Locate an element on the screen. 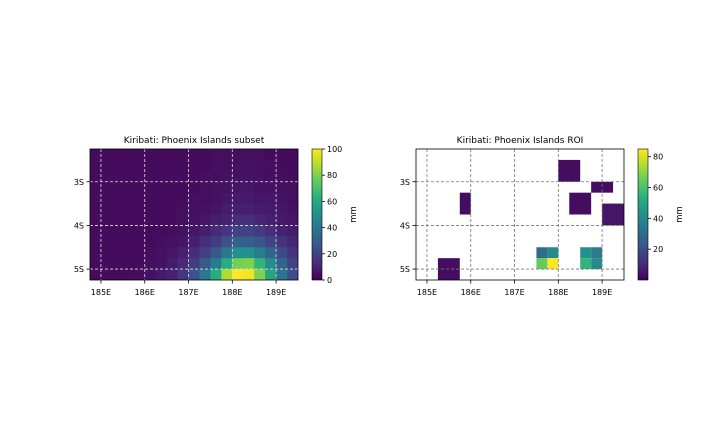  chart-title: Kiribati: Phoenix Islands ROI is located at coordinates (520, 141).